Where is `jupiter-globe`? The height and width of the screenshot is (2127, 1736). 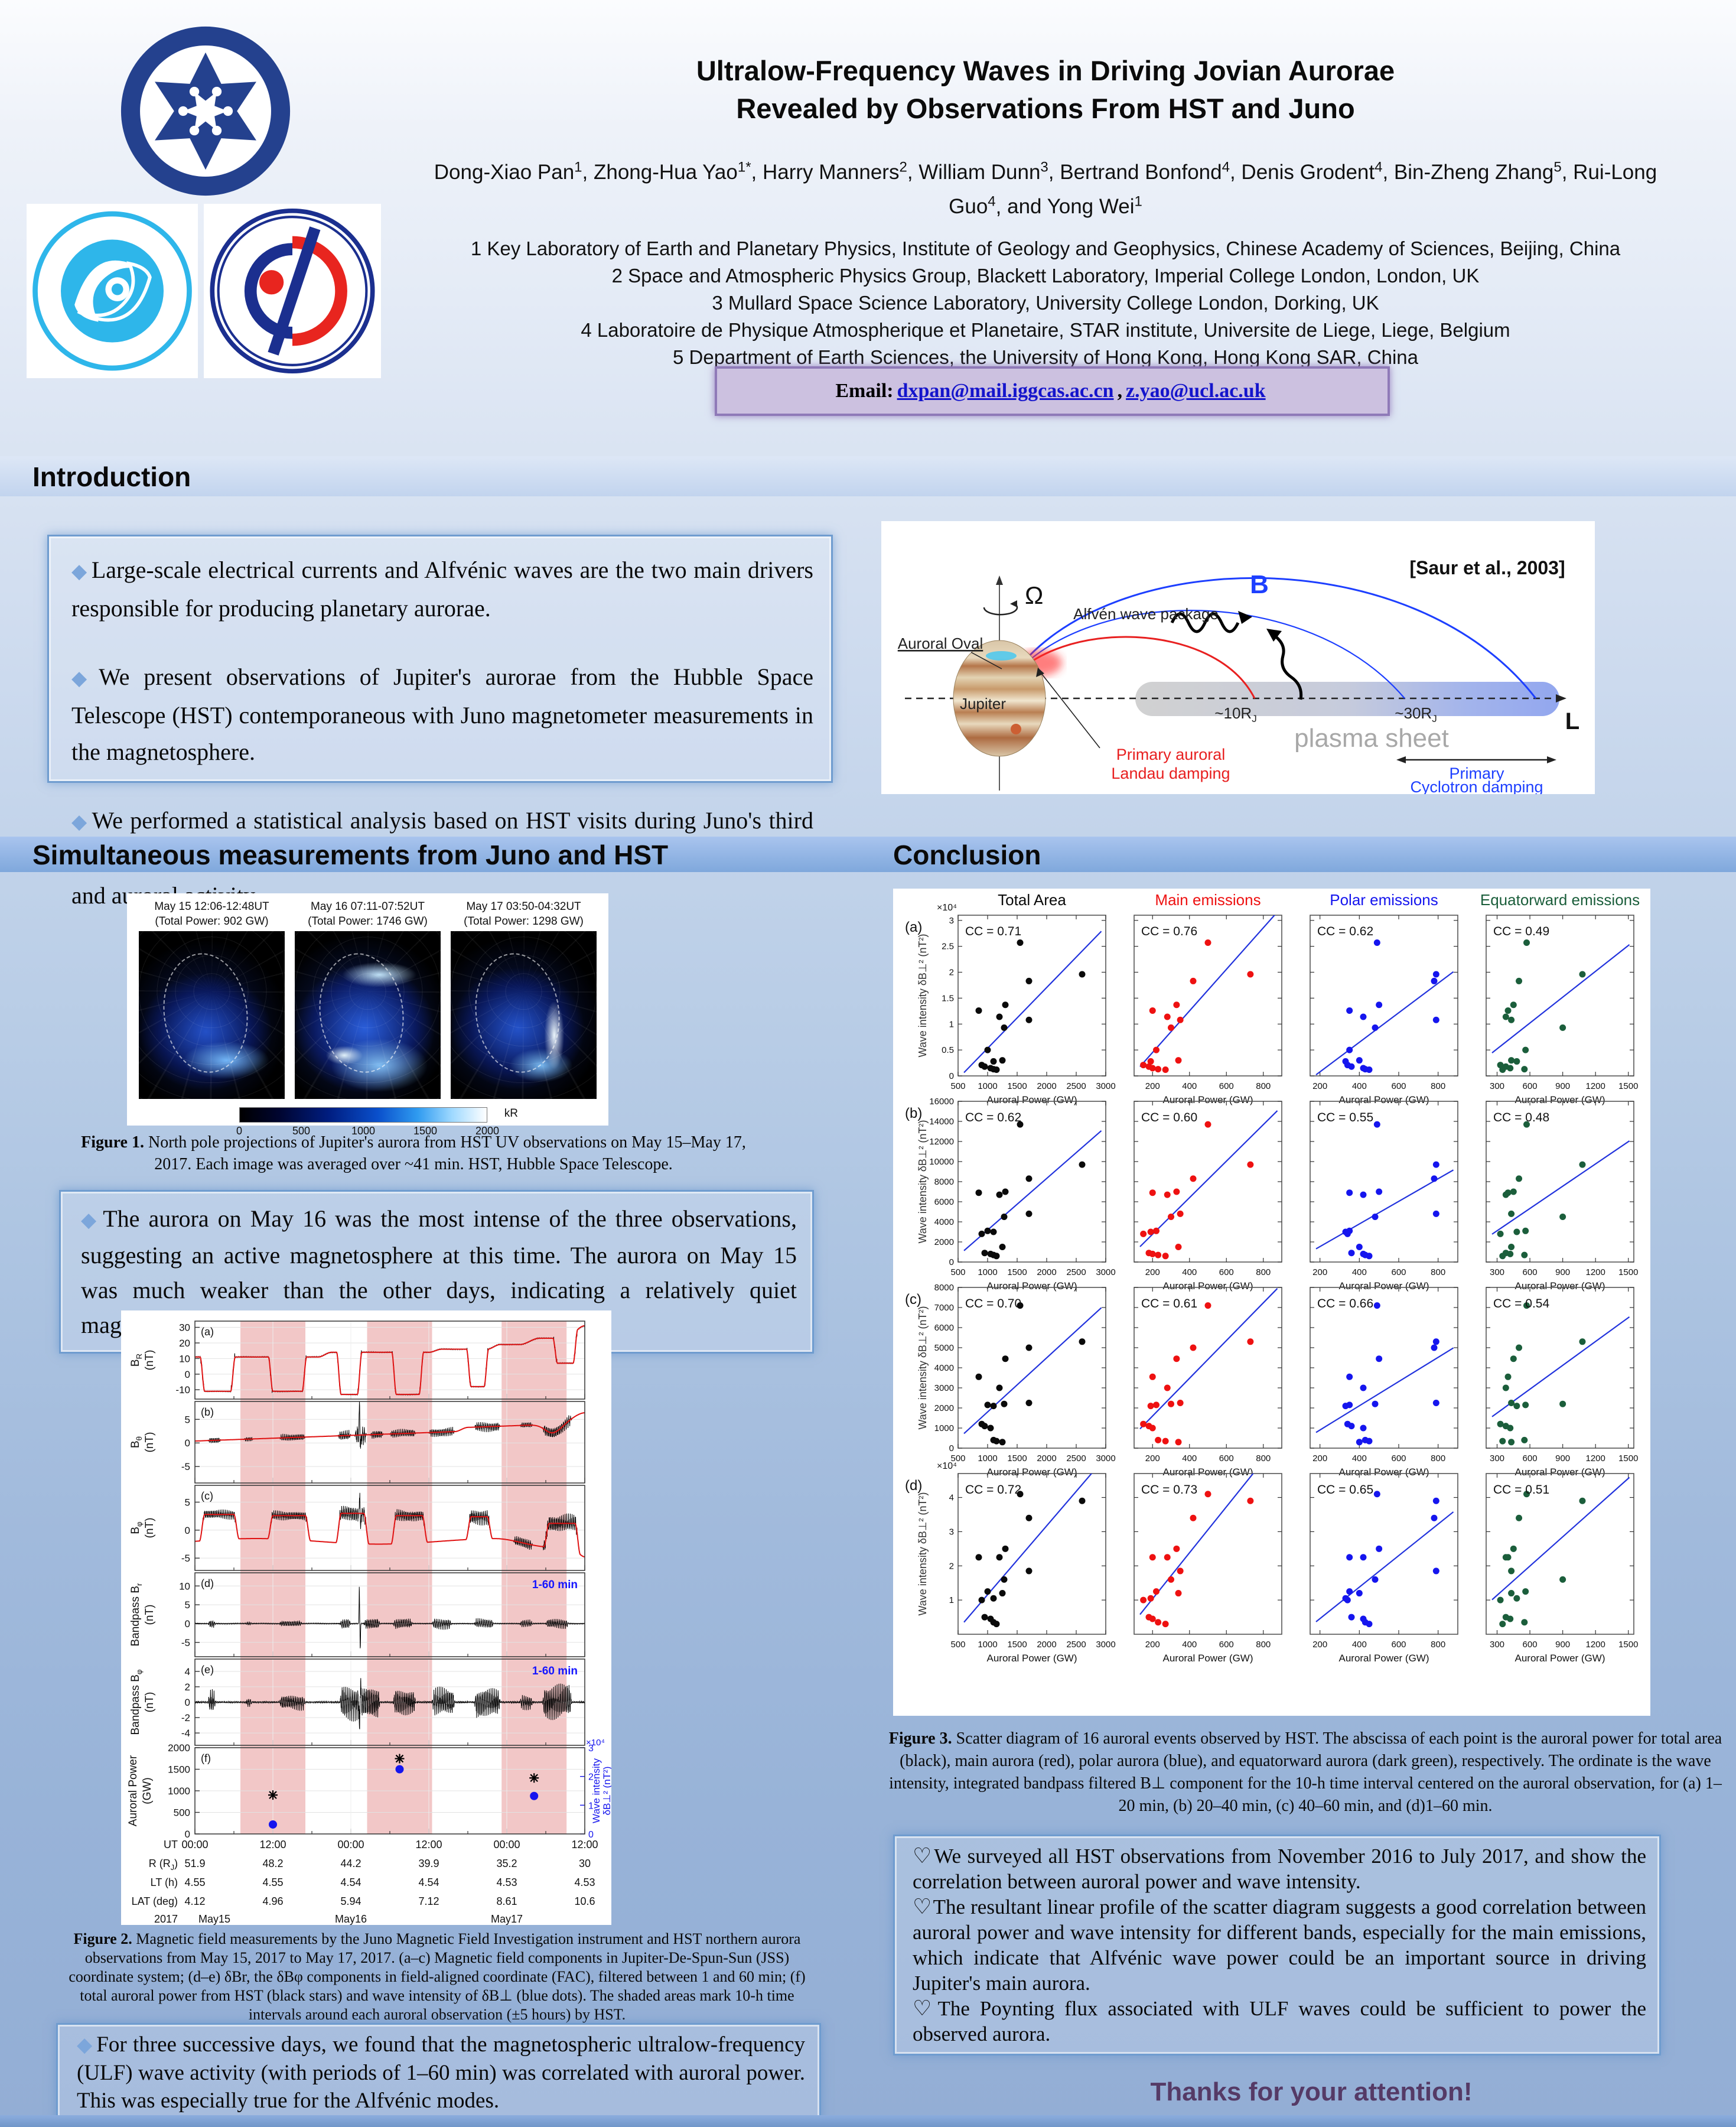 jupiter-globe is located at coordinates (1000, 698).